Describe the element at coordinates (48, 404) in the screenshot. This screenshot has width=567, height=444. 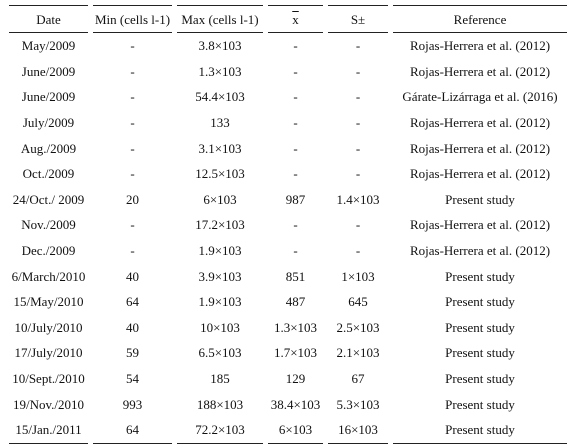
I see `cell-date: 19/Nov./2010` at that location.